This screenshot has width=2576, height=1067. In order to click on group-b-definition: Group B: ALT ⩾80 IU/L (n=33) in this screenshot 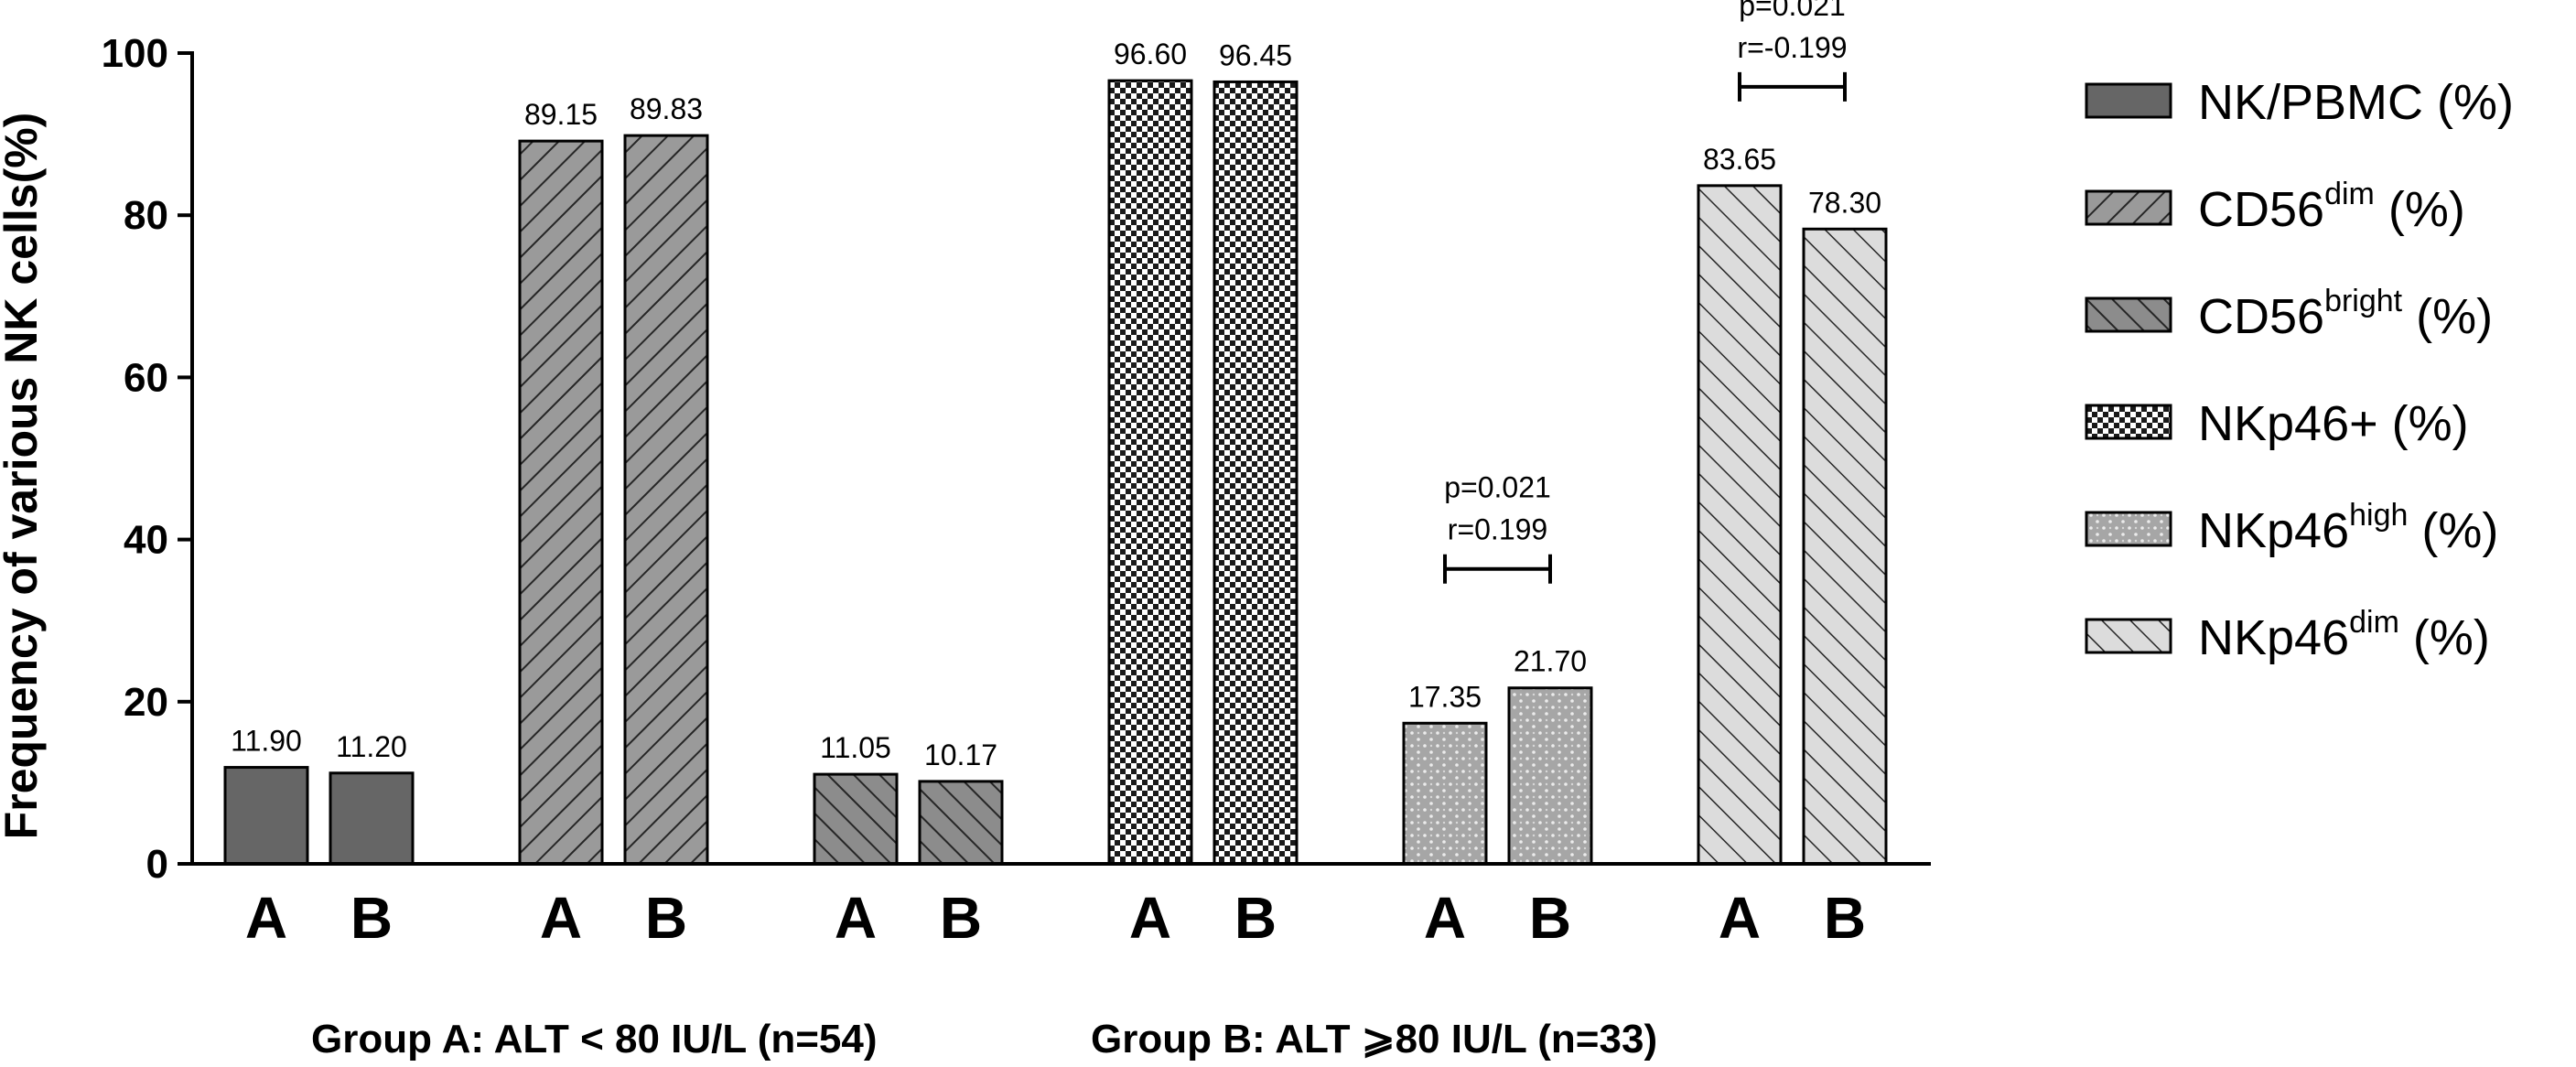, I will do `click(1374, 1039)`.